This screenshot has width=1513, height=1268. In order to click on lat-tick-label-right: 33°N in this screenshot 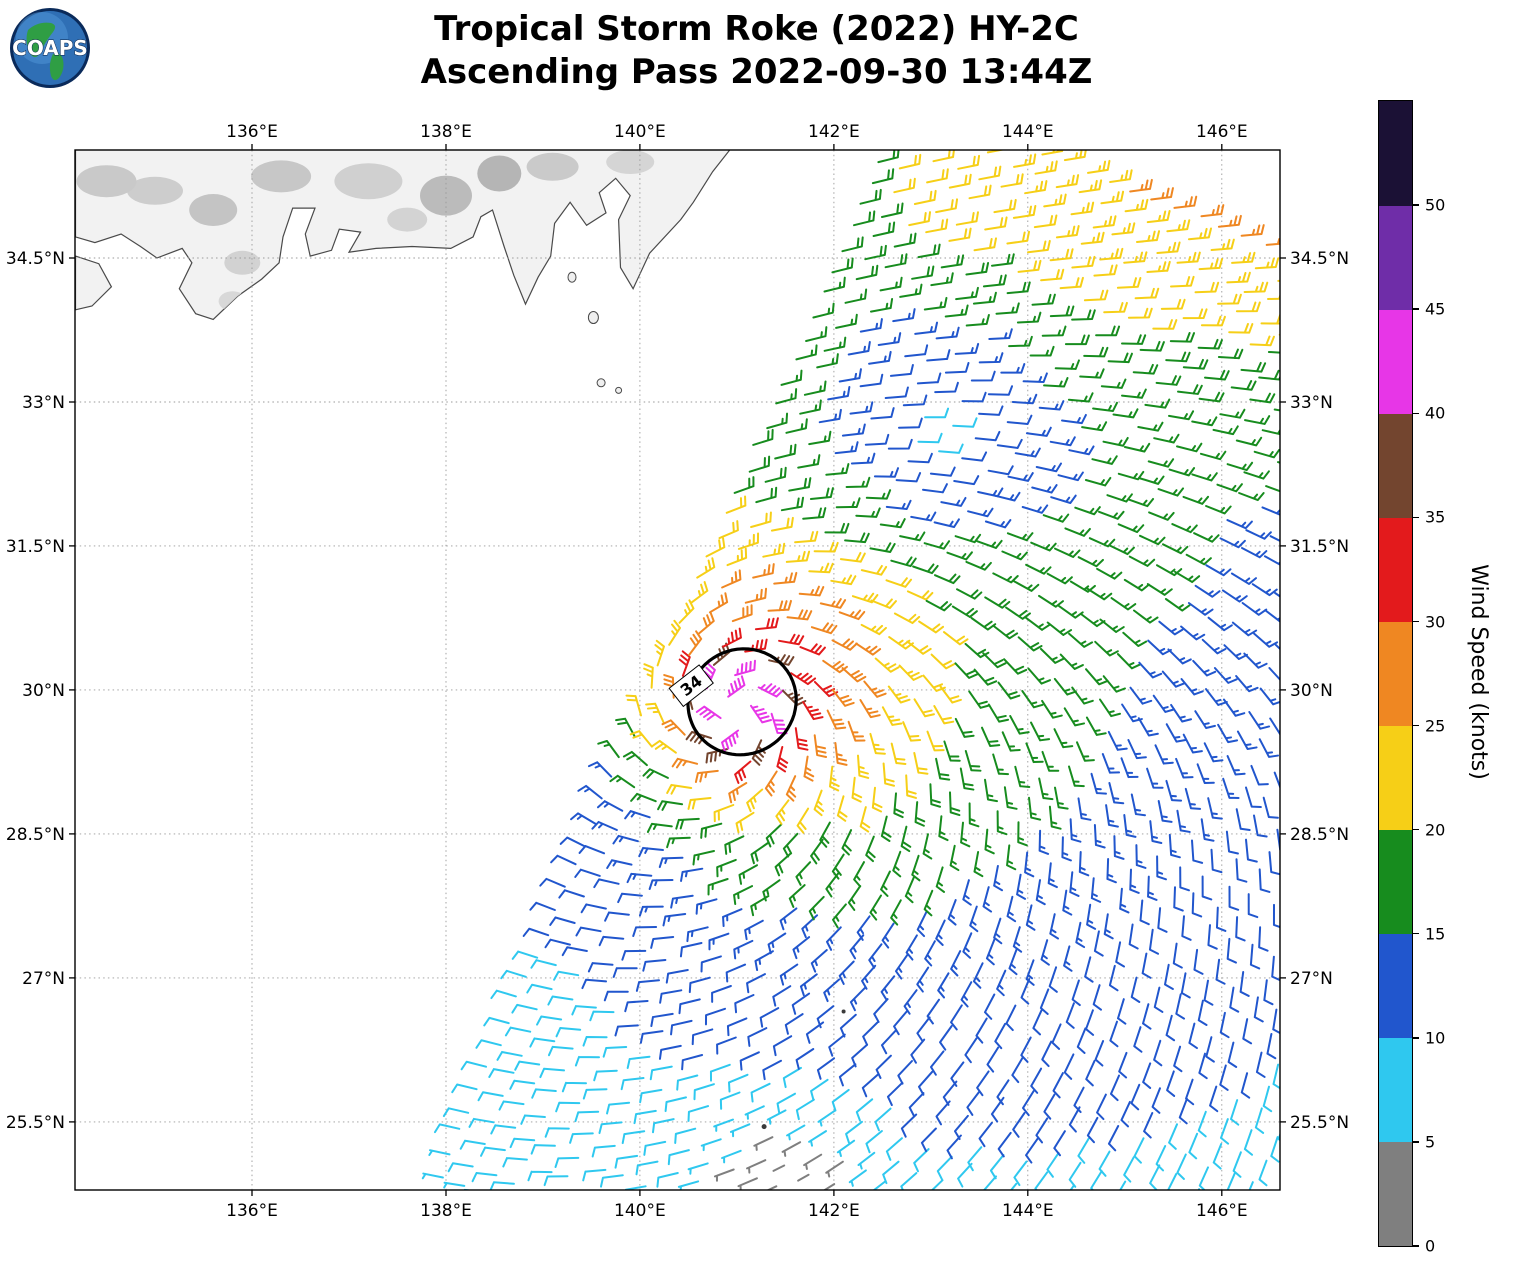, I will do `click(1311, 403)`.